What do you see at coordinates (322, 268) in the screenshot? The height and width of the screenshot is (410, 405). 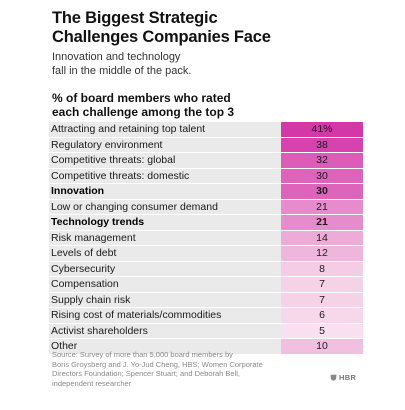 I see `challenge-value: 8` at bounding box center [322, 268].